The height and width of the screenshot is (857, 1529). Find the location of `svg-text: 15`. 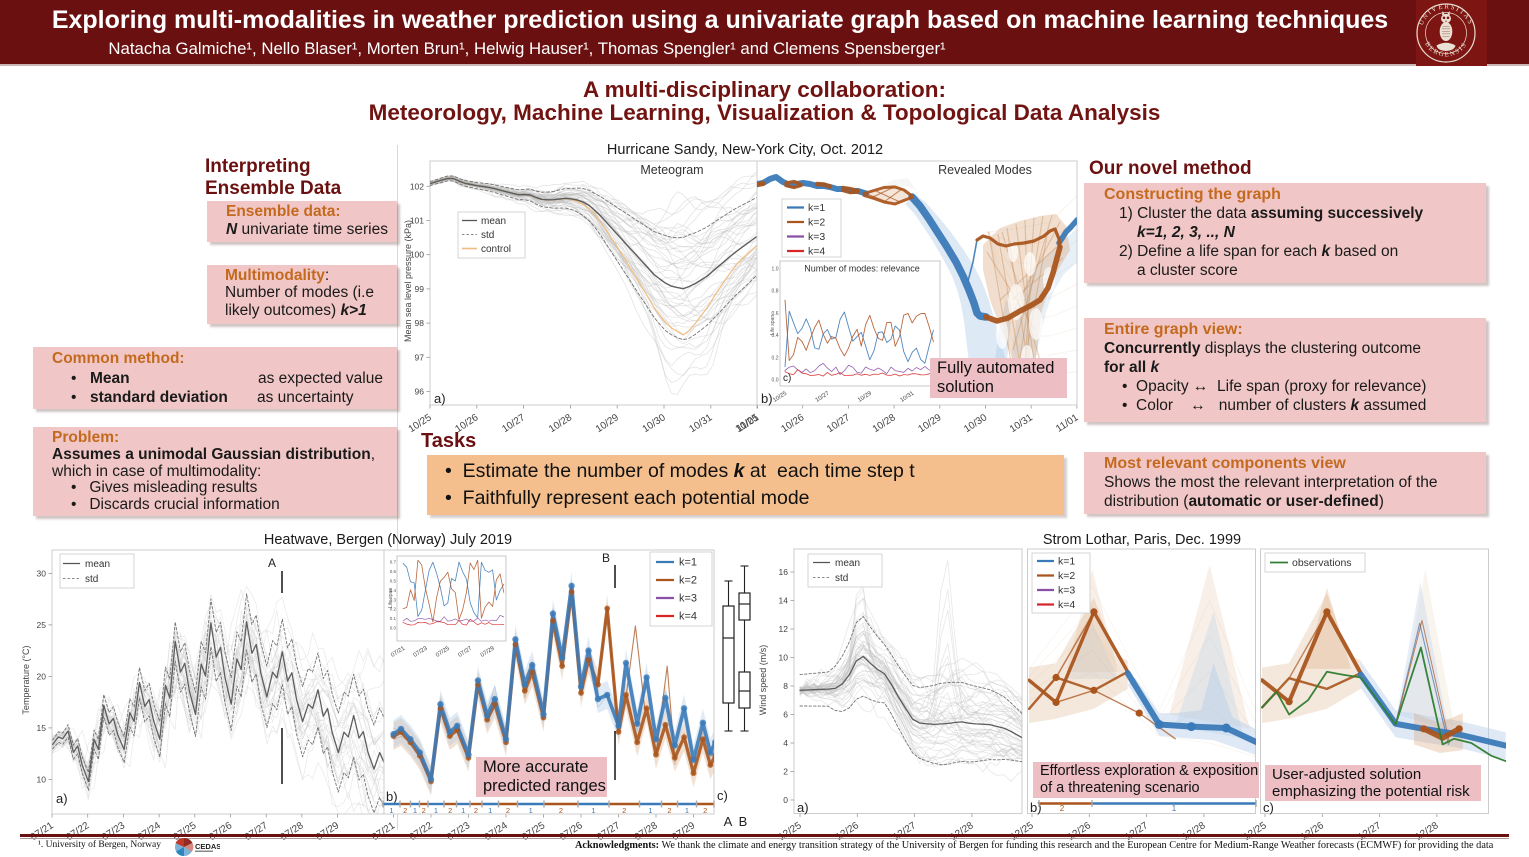

svg-text: 15 is located at coordinates (42, 728).